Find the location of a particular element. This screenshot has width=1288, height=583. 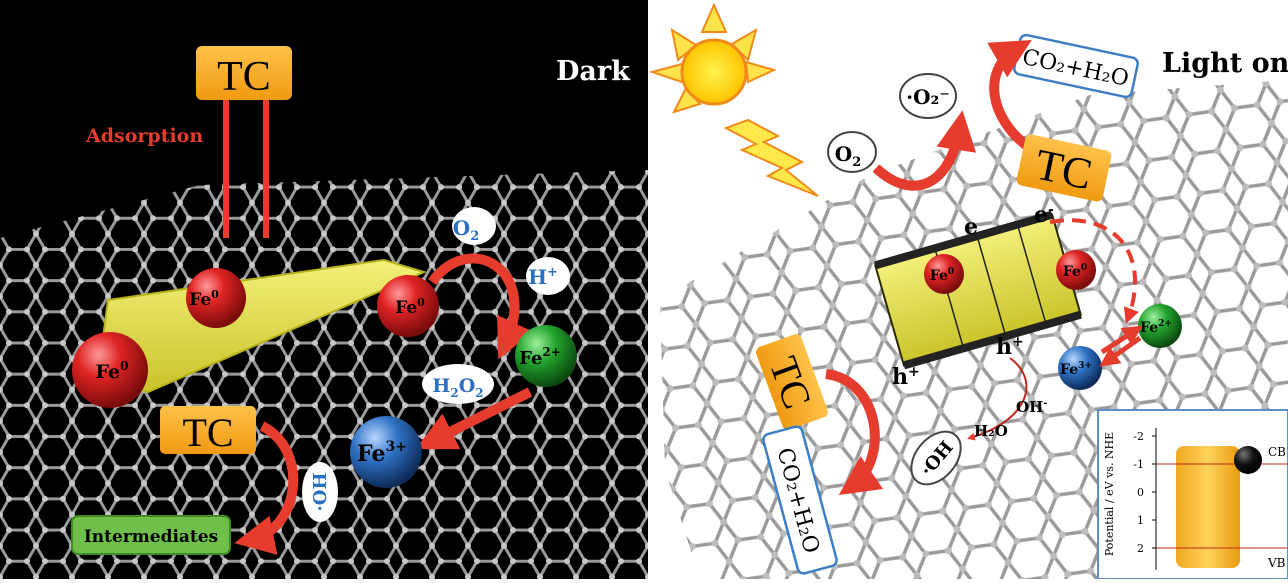

mode-label-dark: Dark is located at coordinates (593, 71).